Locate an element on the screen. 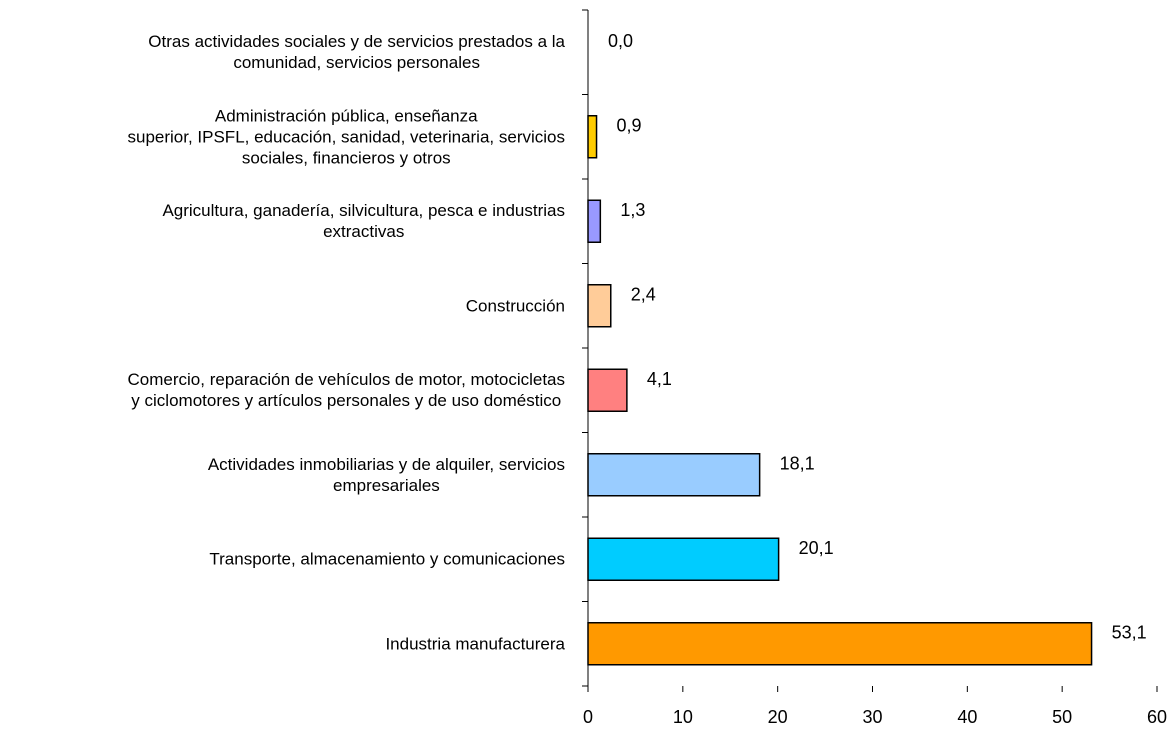 The image size is (1169, 731). category-label: Construcción is located at coordinates (515, 306).